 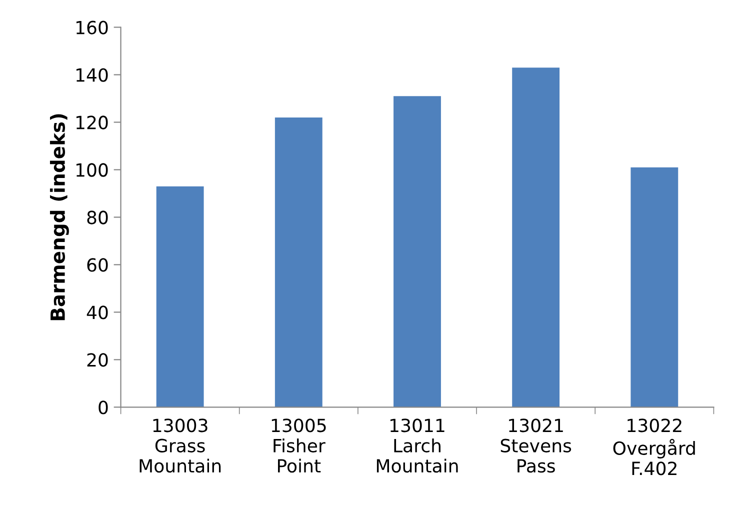 What do you see at coordinates (97, 360) in the screenshot?
I see `y-tick-label: 20` at bounding box center [97, 360].